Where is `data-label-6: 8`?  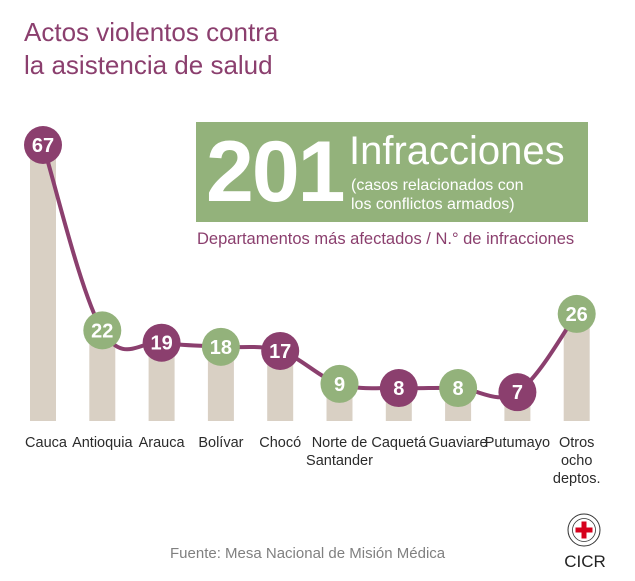 data-label-6: 8 is located at coordinates (398, 389).